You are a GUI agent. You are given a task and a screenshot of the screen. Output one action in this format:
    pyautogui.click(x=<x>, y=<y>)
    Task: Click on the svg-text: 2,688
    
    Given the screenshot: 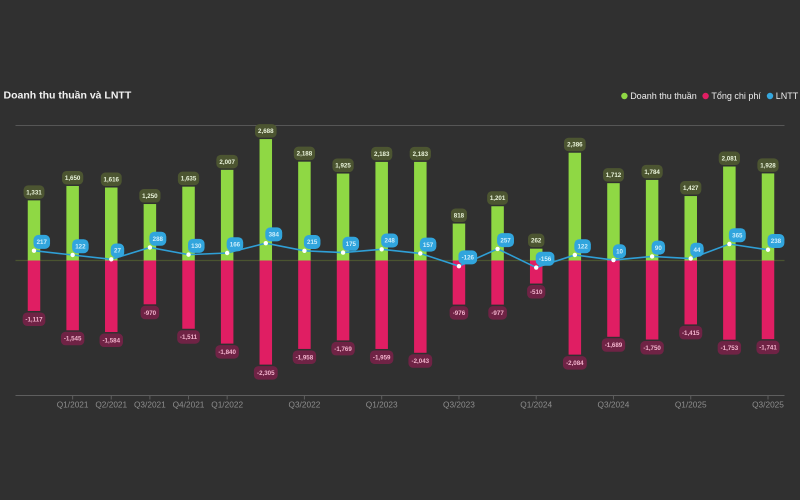 What is the action you would take?
    pyautogui.click(x=266, y=131)
    